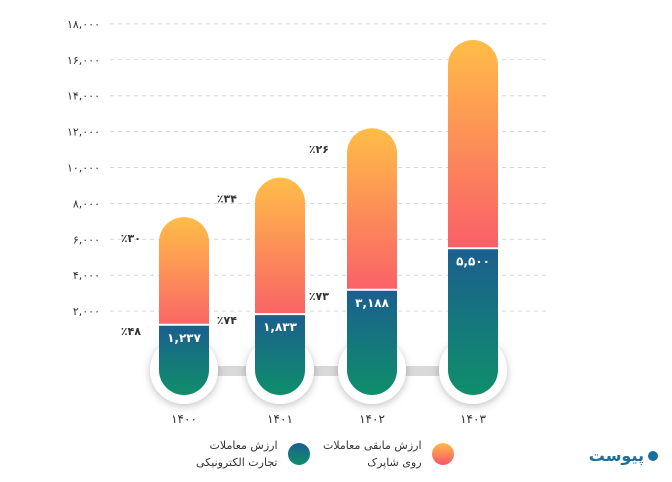 The height and width of the screenshot is (482, 672). What do you see at coordinates (237, 462) in the screenshot?
I see `legend-ecommerce-line2: تجارت الکترونیکی` at bounding box center [237, 462].